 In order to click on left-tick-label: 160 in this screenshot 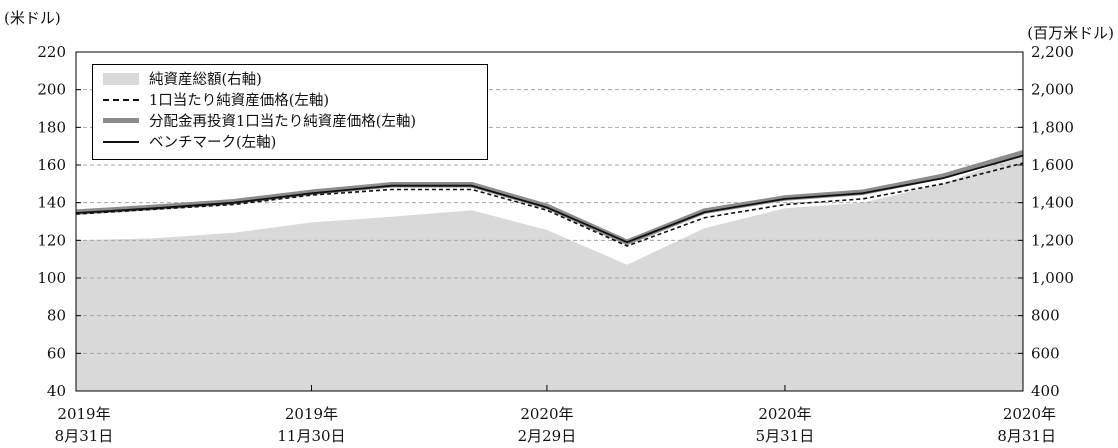, I will do `click(51, 165)`.